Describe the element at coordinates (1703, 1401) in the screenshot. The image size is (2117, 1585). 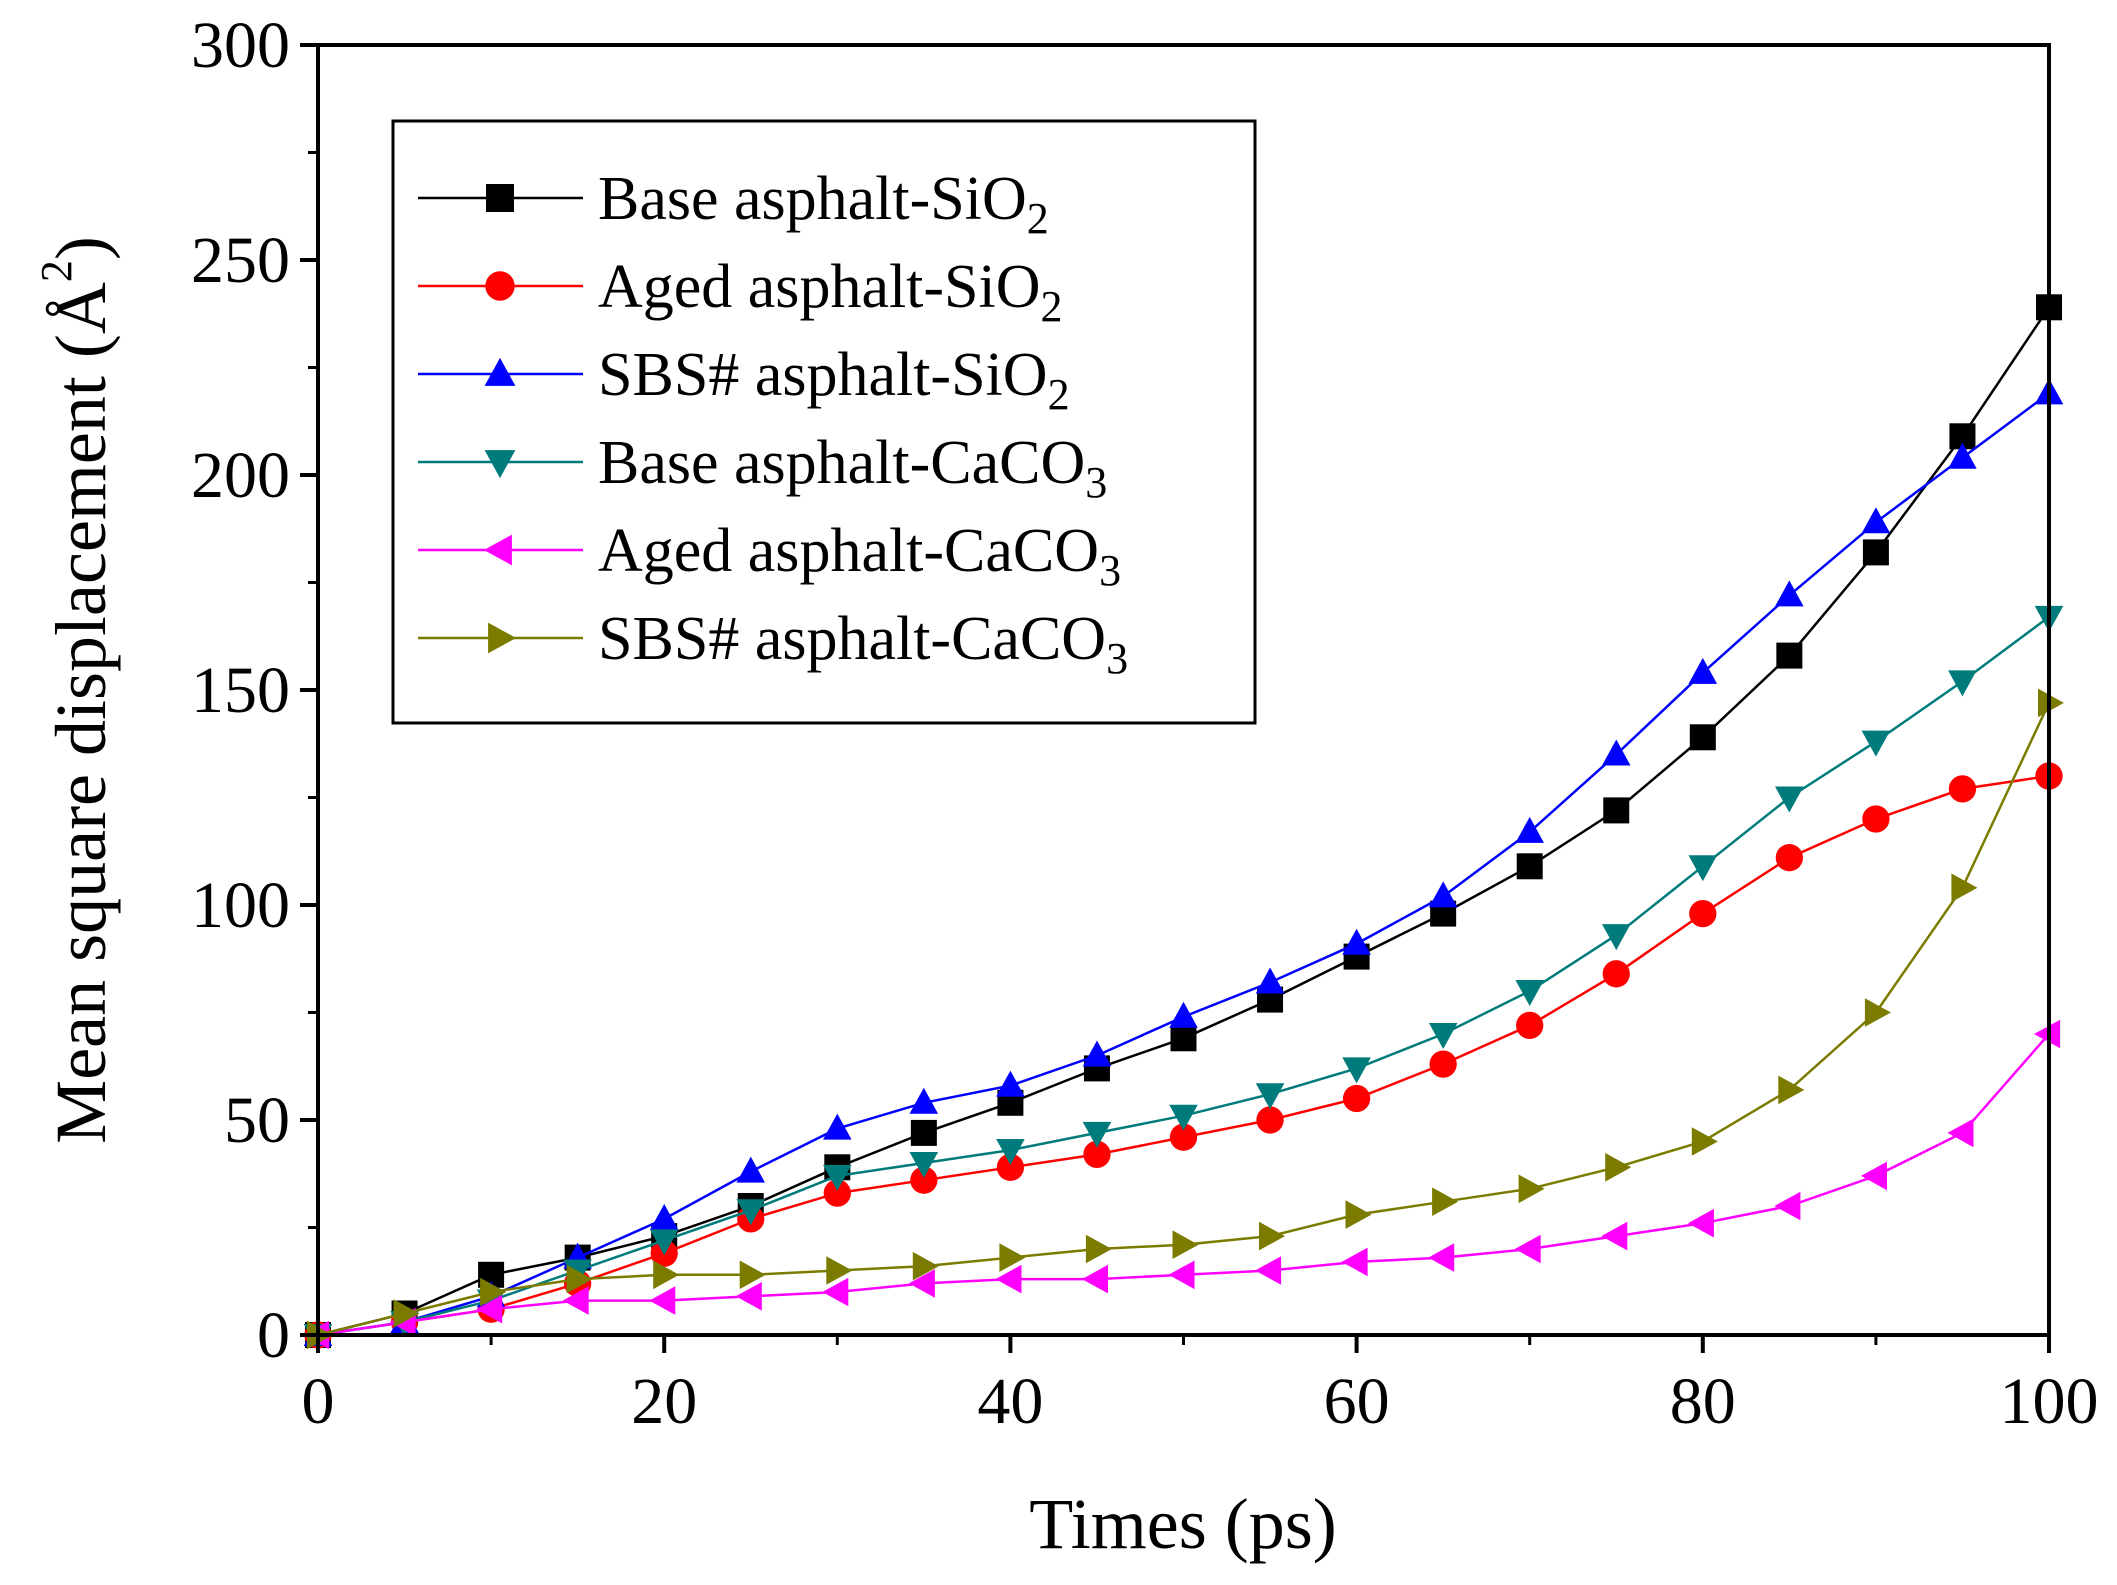
I see `x-tick-label-80: 80` at that location.